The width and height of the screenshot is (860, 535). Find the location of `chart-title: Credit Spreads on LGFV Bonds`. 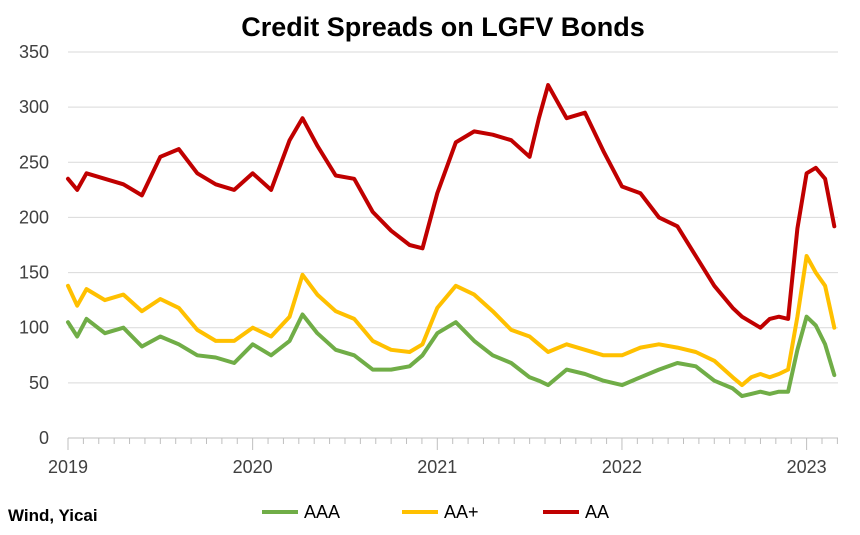

chart-title: Credit Spreads on LGFV Bonds is located at coordinates (443, 27).